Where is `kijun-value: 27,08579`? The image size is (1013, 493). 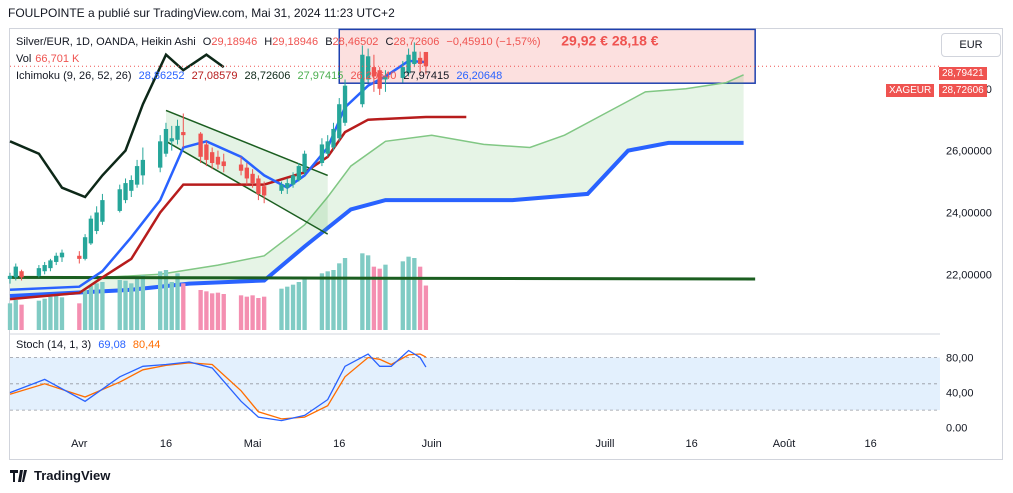
kijun-value: 27,08579 is located at coordinates (214, 76).